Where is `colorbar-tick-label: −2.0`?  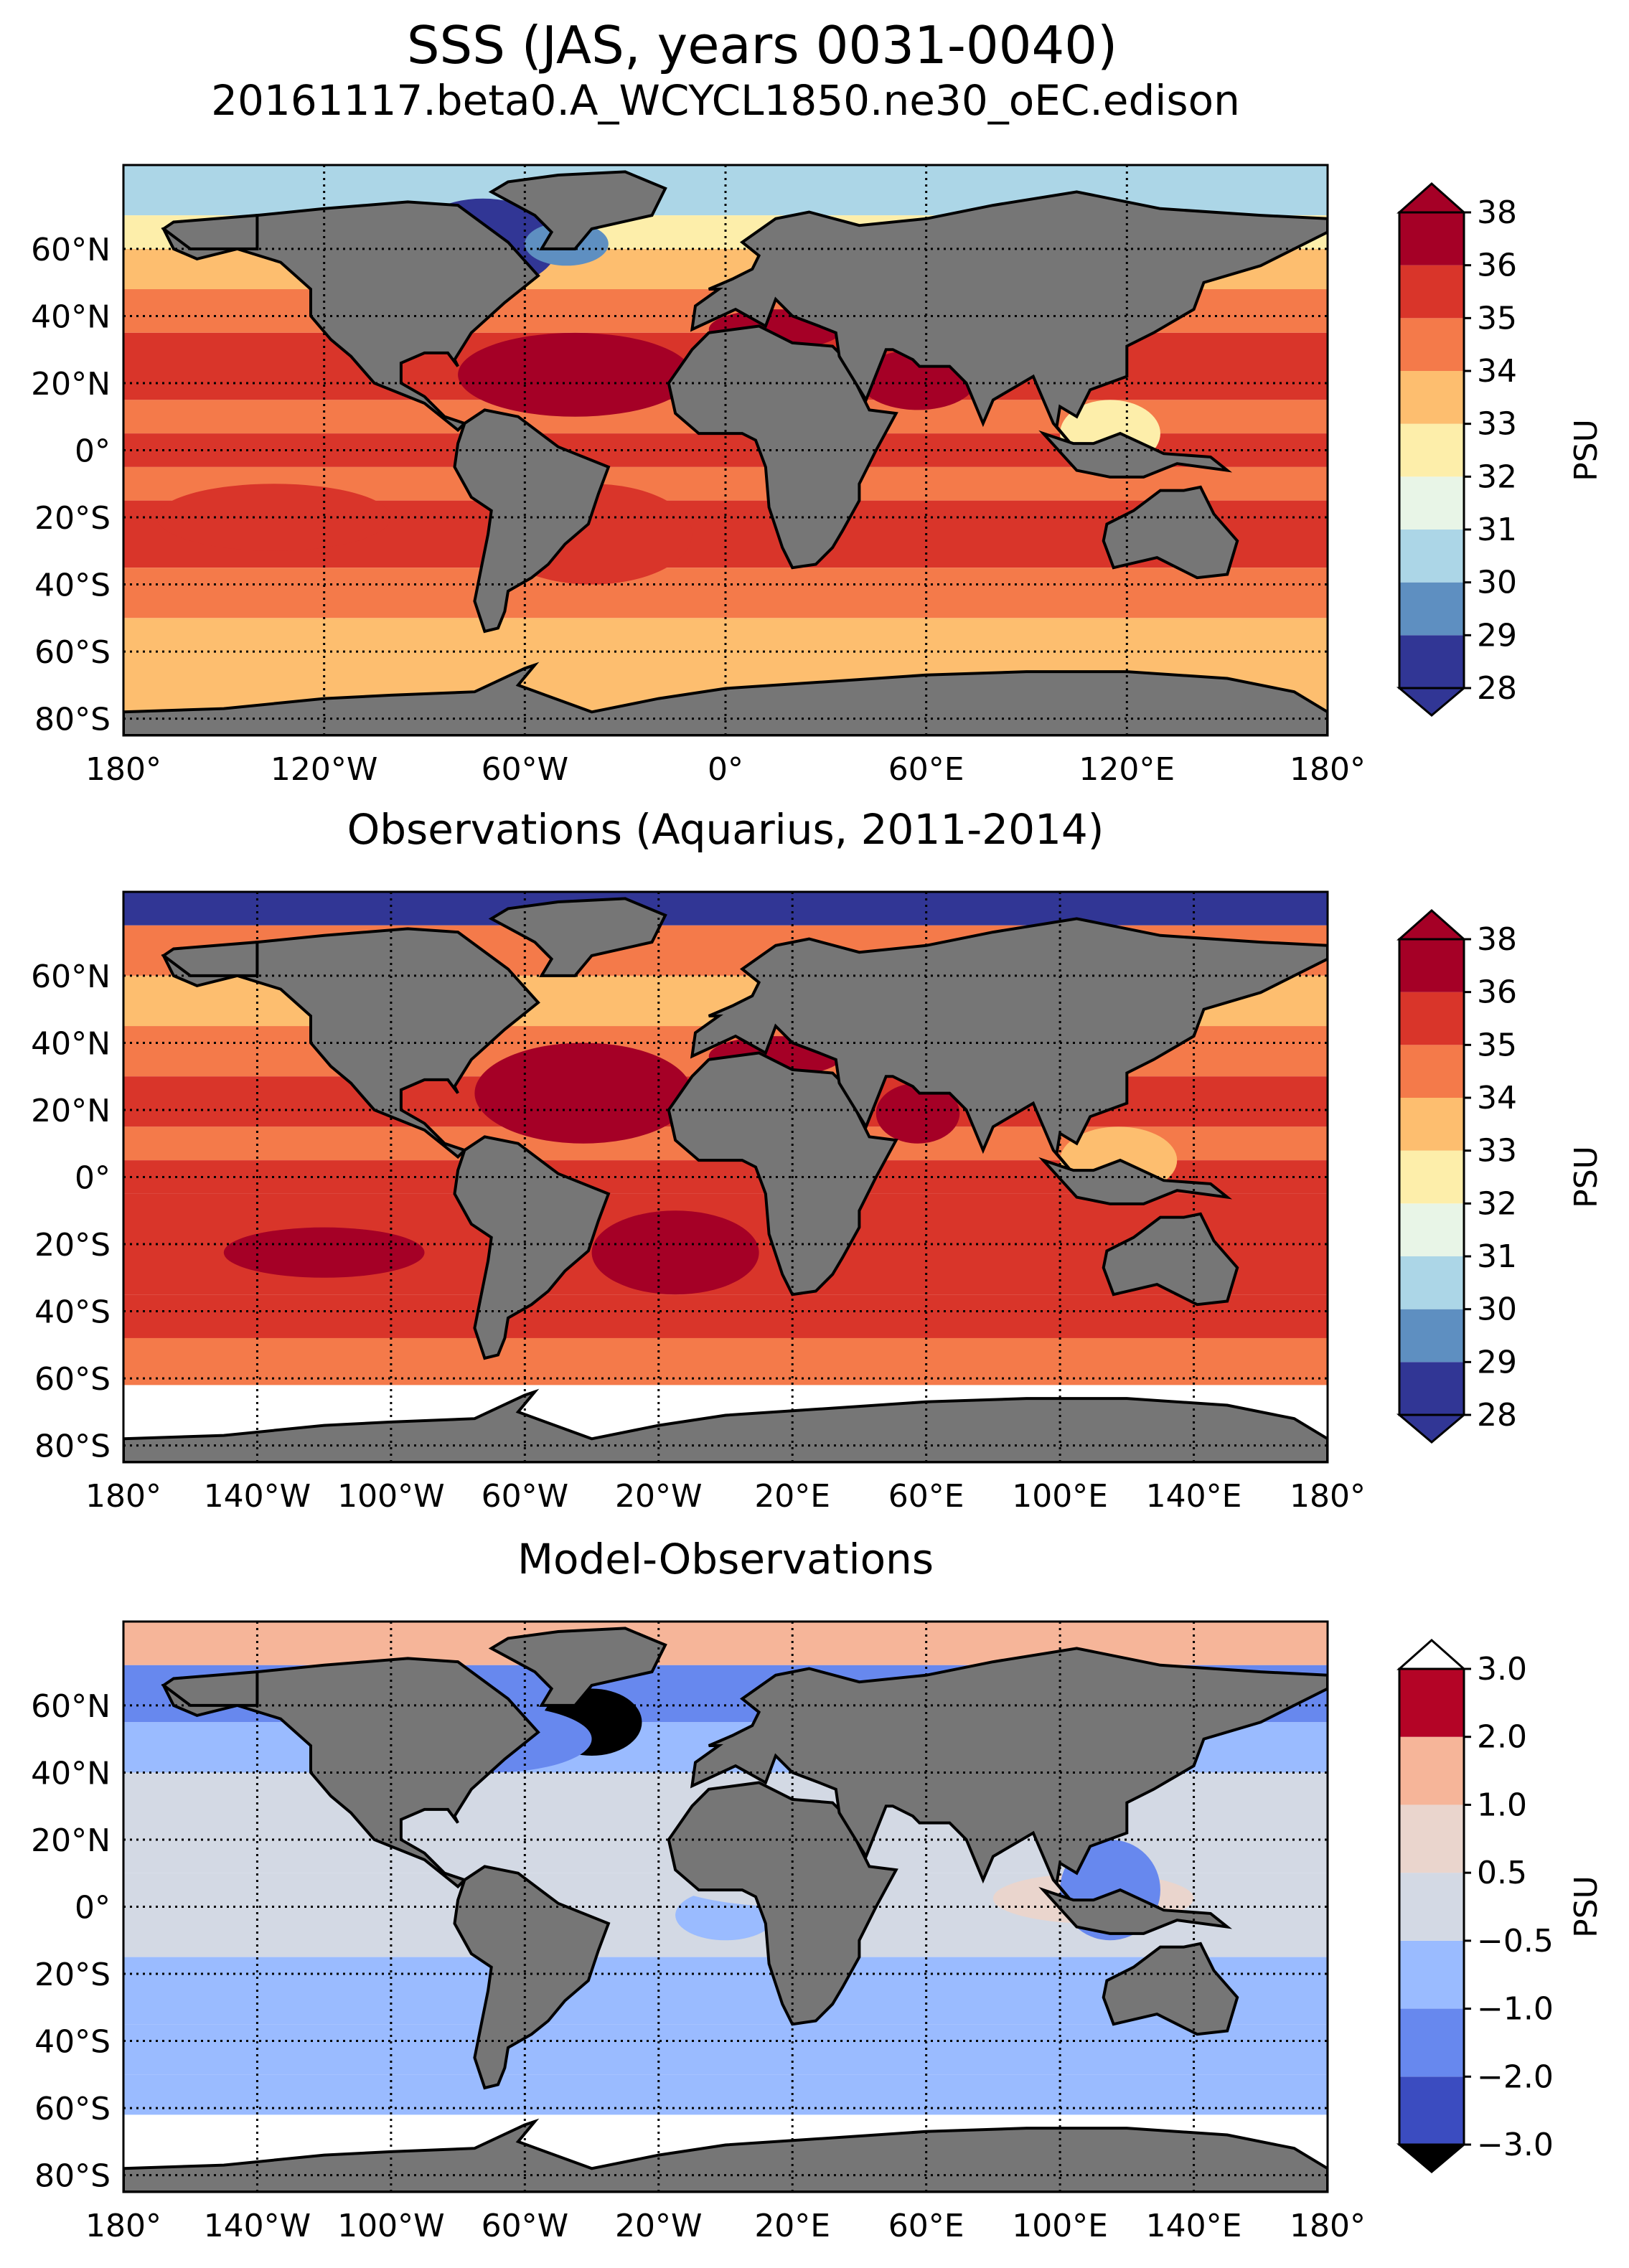 colorbar-tick-label: −2.0 is located at coordinates (1515, 2076).